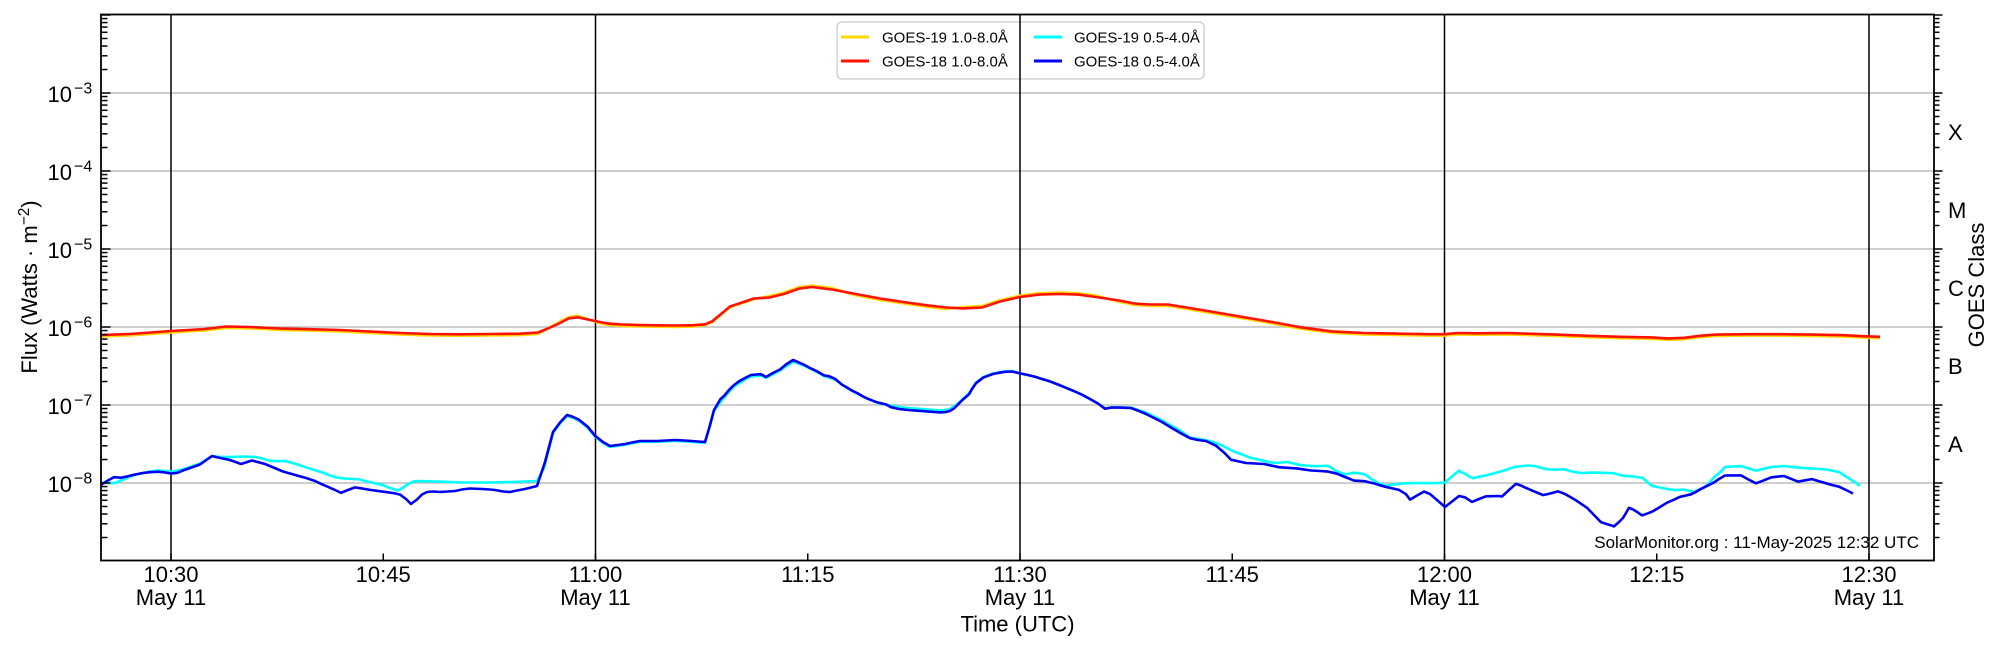  What do you see at coordinates (83, 323) in the screenshot?
I see `svg-text: −6` at bounding box center [83, 323].